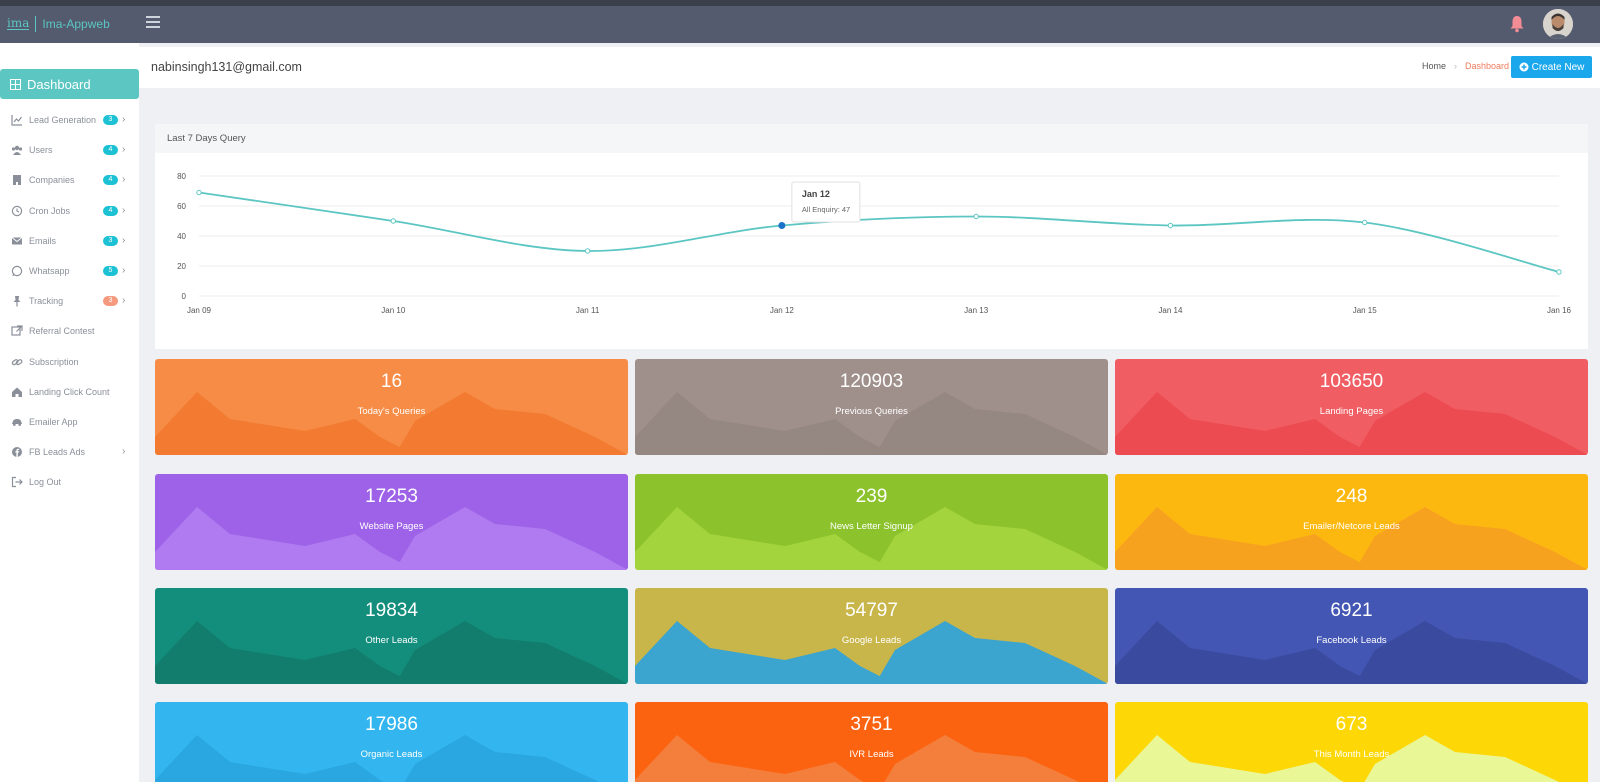 This screenshot has height=782, width=1600. I want to click on breadcrumb-home: Home, so click(1434, 66).